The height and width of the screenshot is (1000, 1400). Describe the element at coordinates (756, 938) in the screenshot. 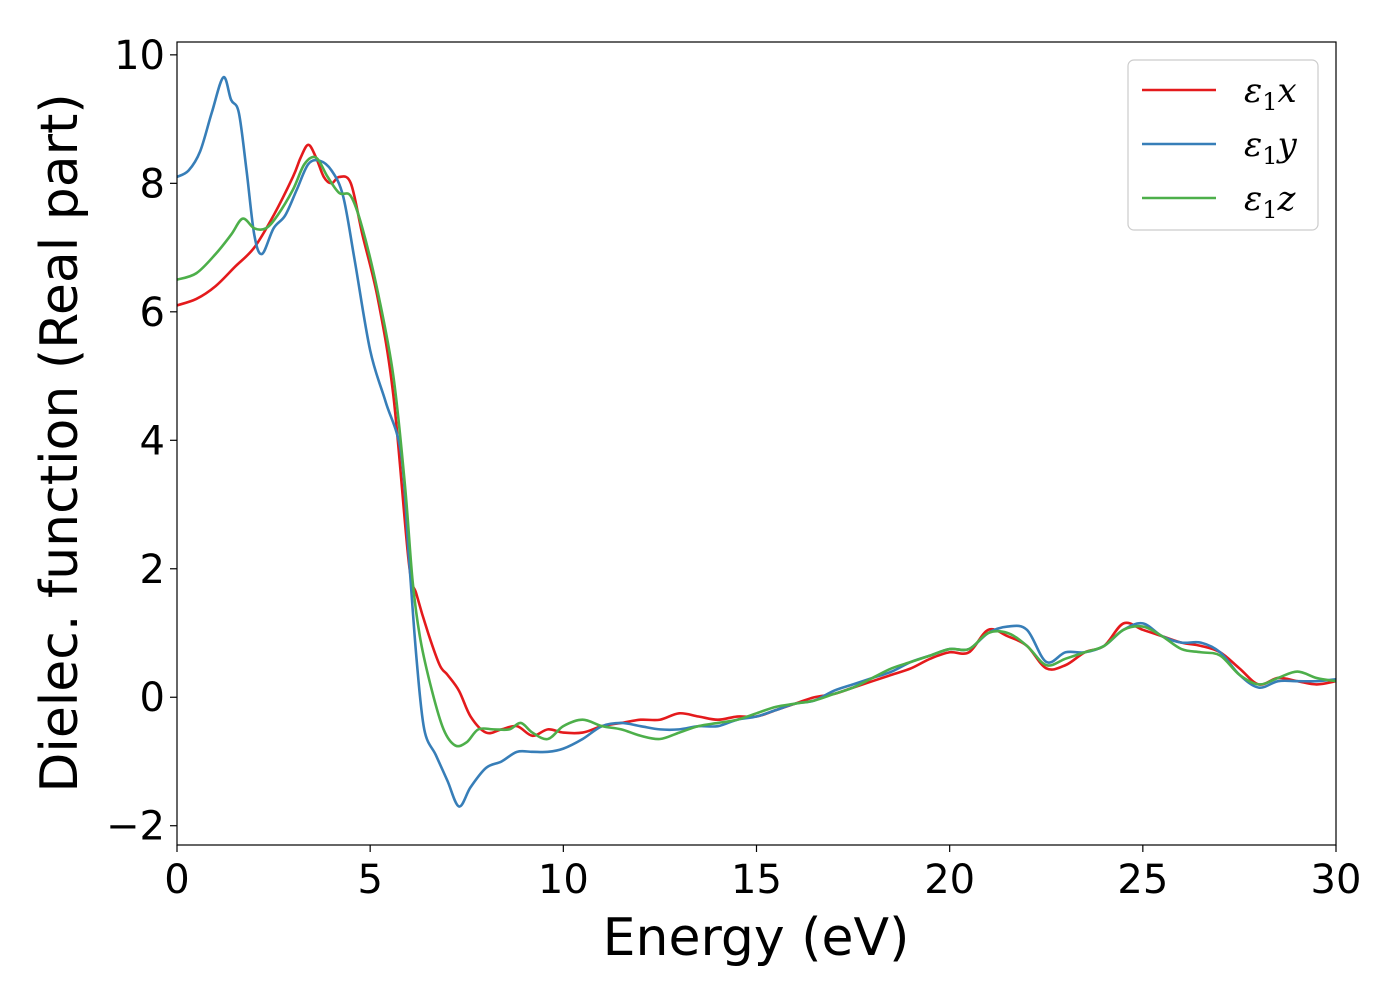

I see `x-axis-title: Energy (eV)` at that location.